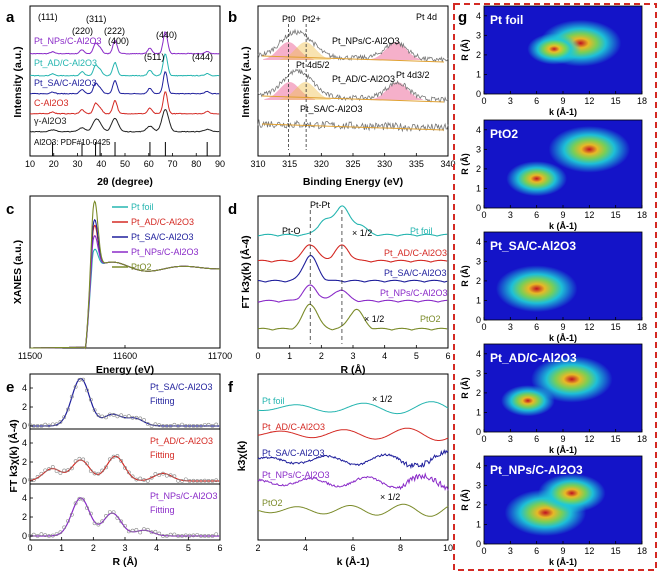  What do you see at coordinates (24, 388) in the screenshot?
I see `panel-e-ytick-label-0-2: 4` at bounding box center [24, 388].